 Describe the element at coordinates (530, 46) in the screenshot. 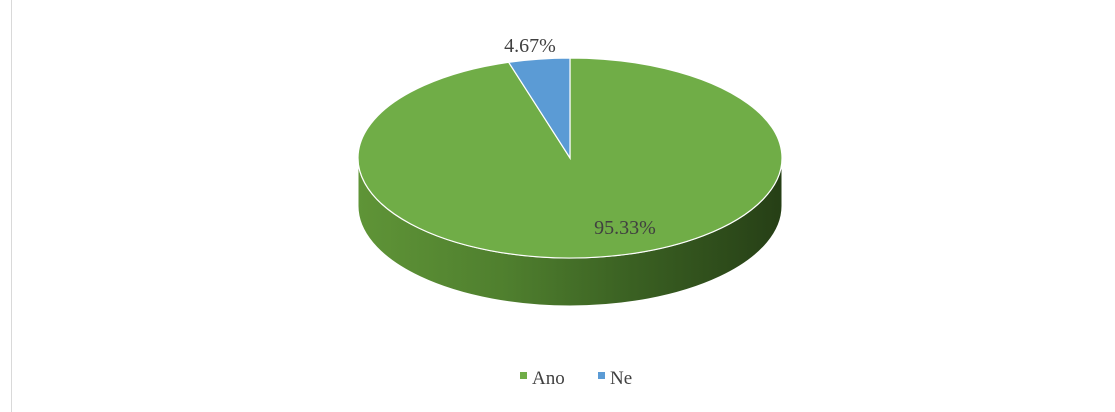

I see `data-label-ne: 4.67%` at that location.